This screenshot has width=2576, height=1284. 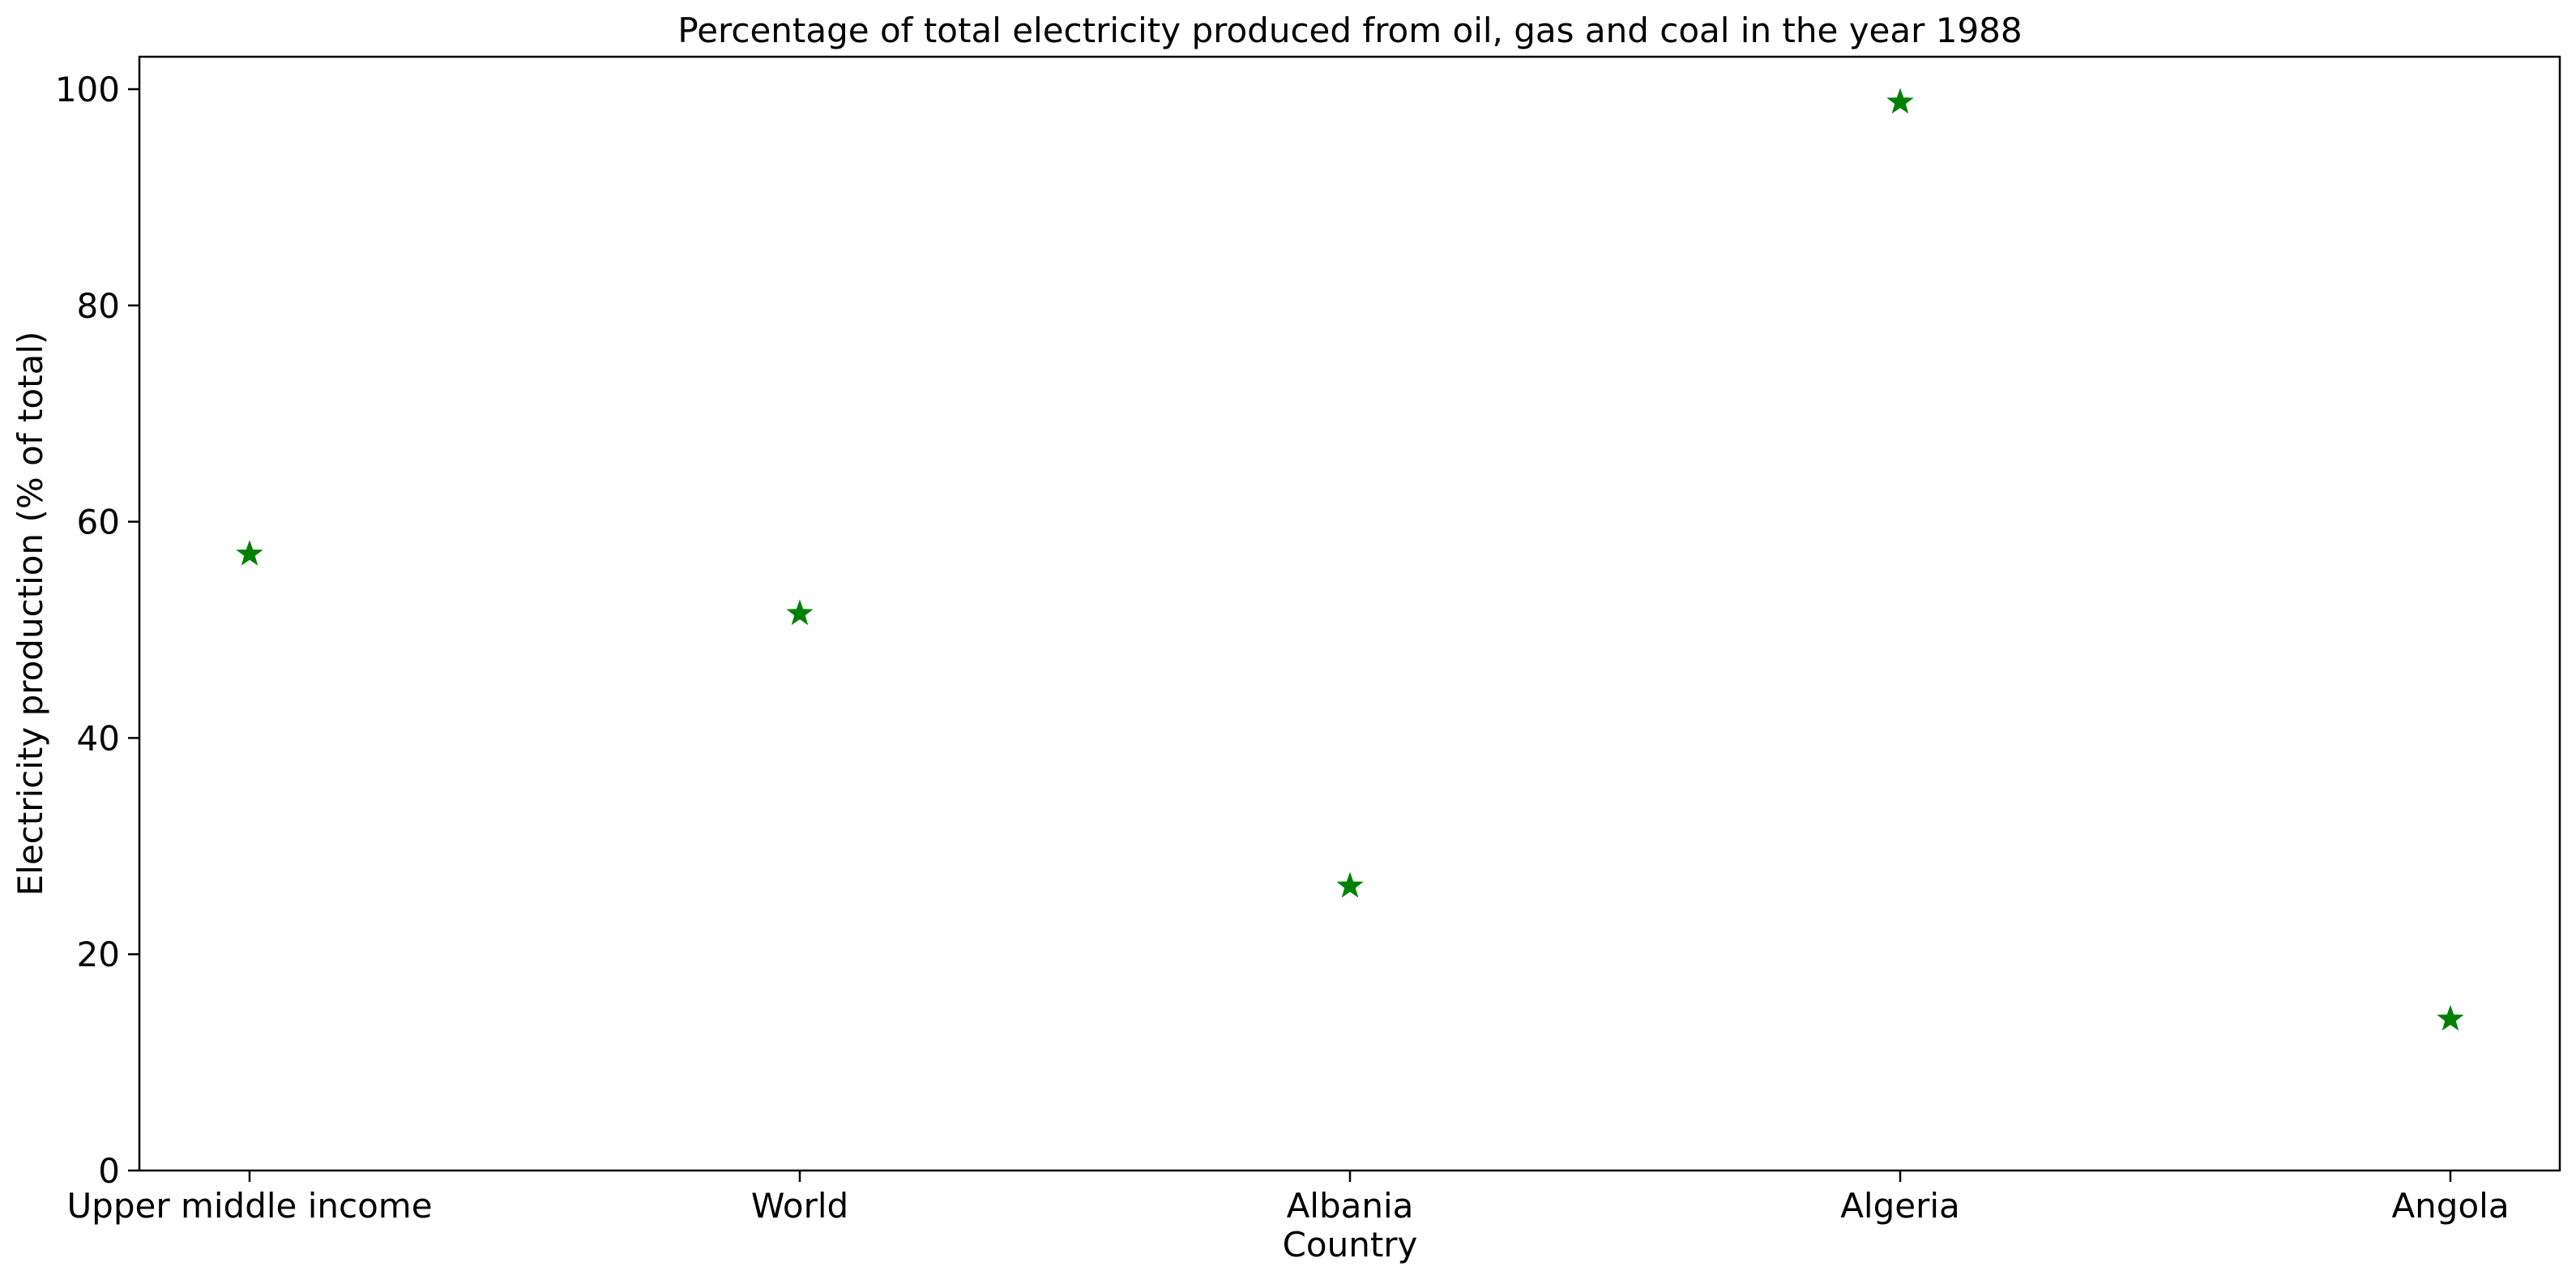 I want to click on y-tick-label: 80, so click(x=98, y=306).